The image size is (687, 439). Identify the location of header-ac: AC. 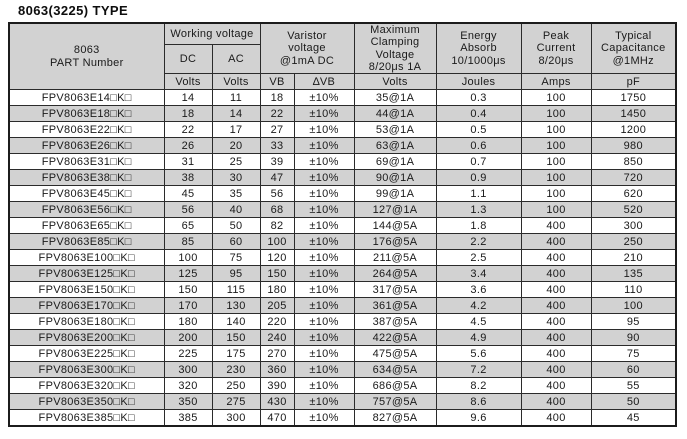
(236, 59).